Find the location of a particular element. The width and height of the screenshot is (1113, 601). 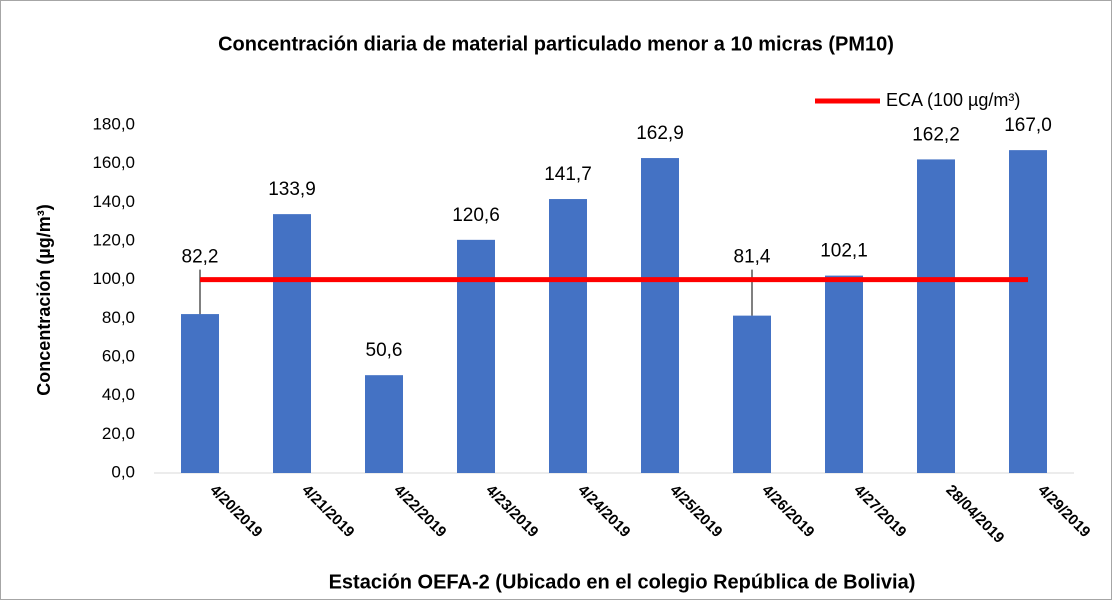

y-tick-label: 20,0 is located at coordinates (118, 433).